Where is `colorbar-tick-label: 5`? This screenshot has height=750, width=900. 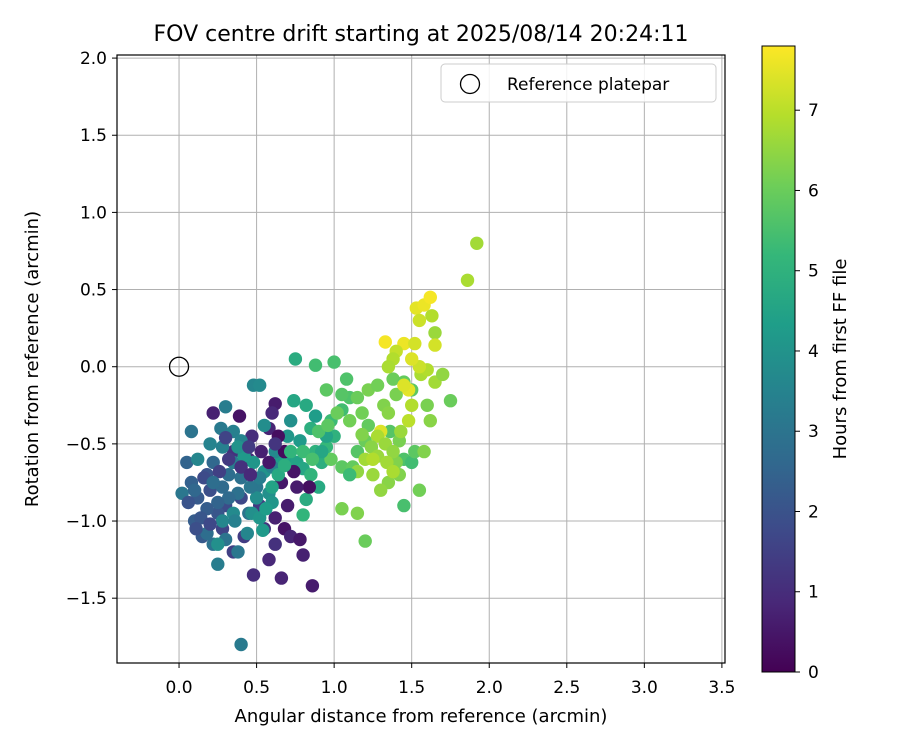 colorbar-tick-label: 5 is located at coordinates (813, 272).